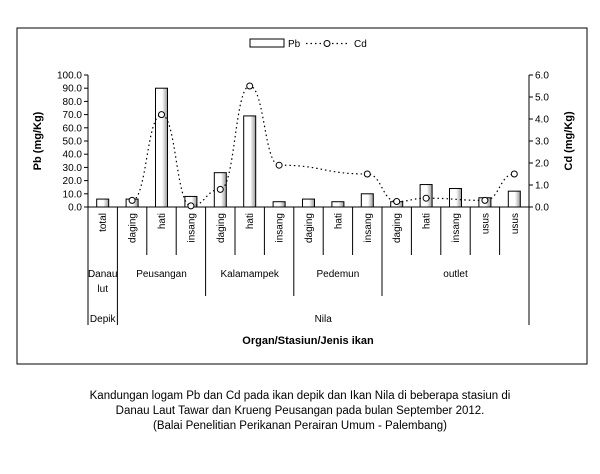  What do you see at coordinates (569, 141) in the screenshot?
I see `y-axis-right-title: Cd (mg/Kg)` at bounding box center [569, 141].